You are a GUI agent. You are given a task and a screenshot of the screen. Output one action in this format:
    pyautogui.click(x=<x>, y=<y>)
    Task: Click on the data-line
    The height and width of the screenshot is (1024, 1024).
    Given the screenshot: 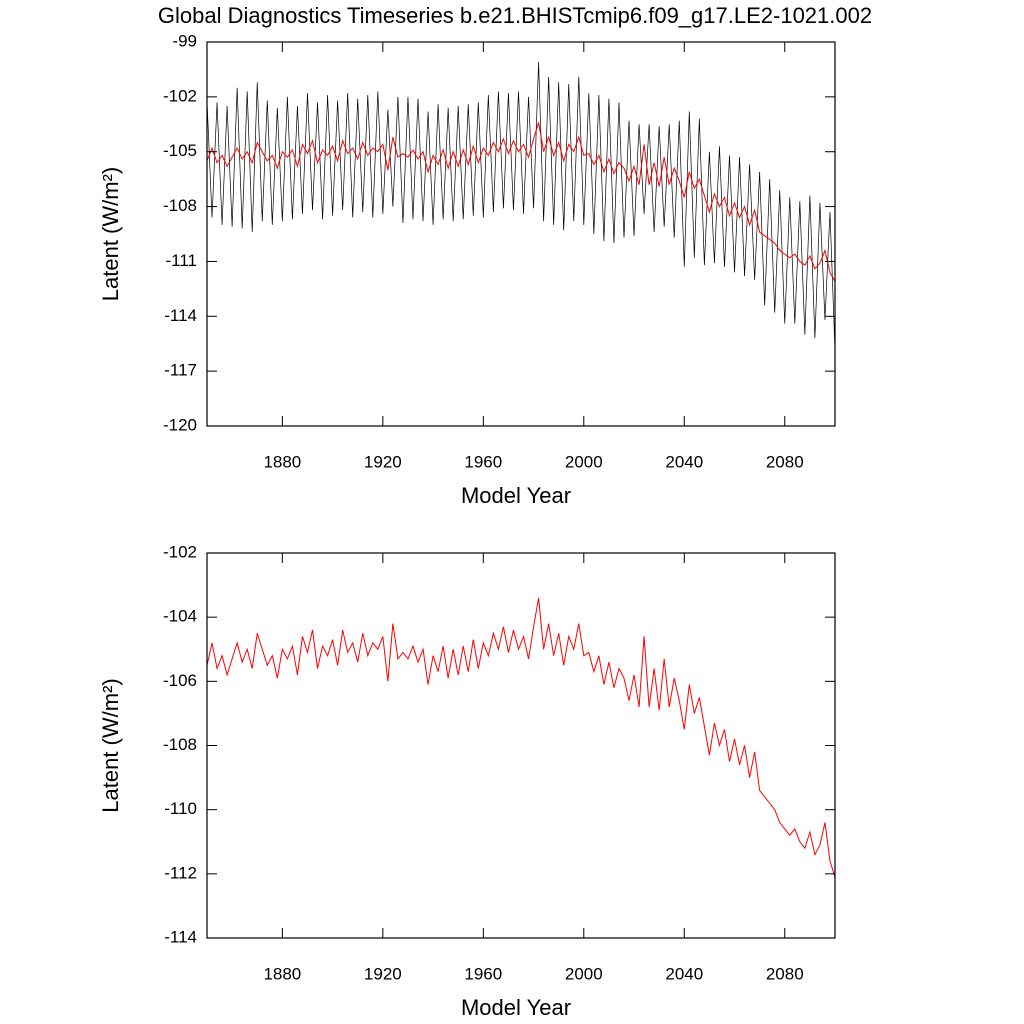 What is the action you would take?
    pyautogui.click(x=521, y=202)
    